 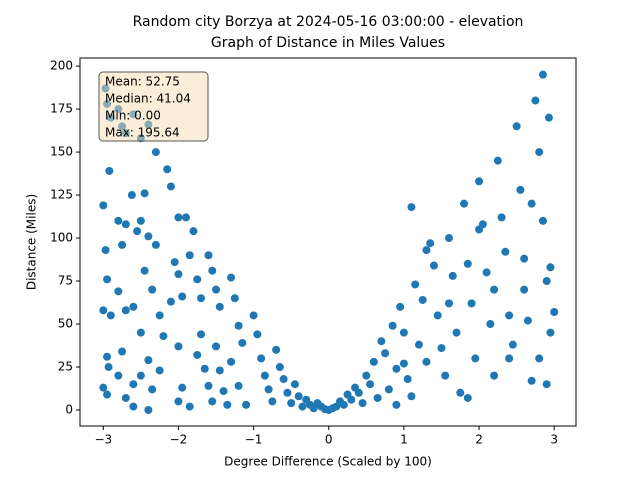 What do you see at coordinates (61, 109) in the screenshot?
I see `y-tick-label: 175` at bounding box center [61, 109].